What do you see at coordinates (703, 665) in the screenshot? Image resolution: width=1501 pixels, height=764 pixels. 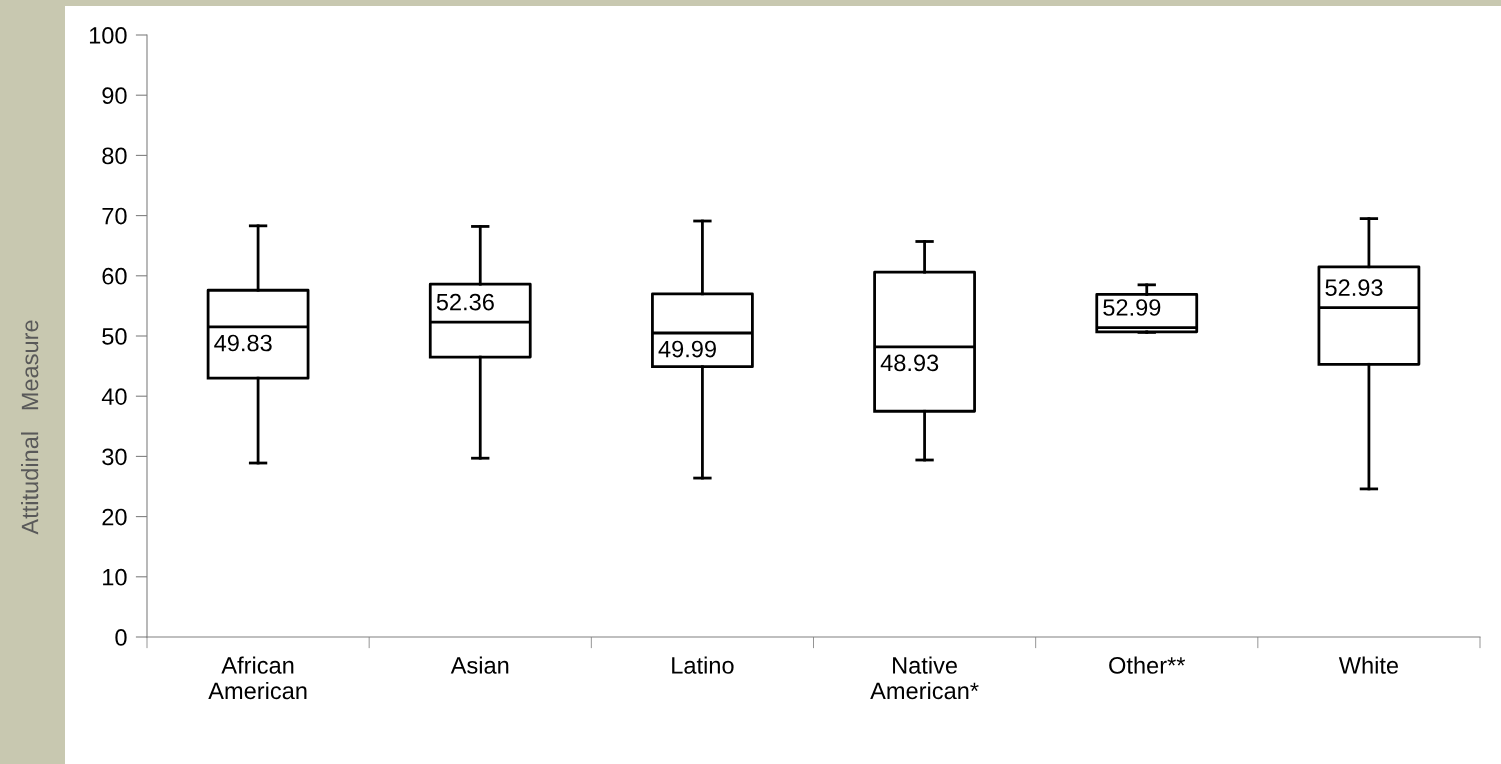 I see `x-tick-label: Latino` at bounding box center [703, 665].